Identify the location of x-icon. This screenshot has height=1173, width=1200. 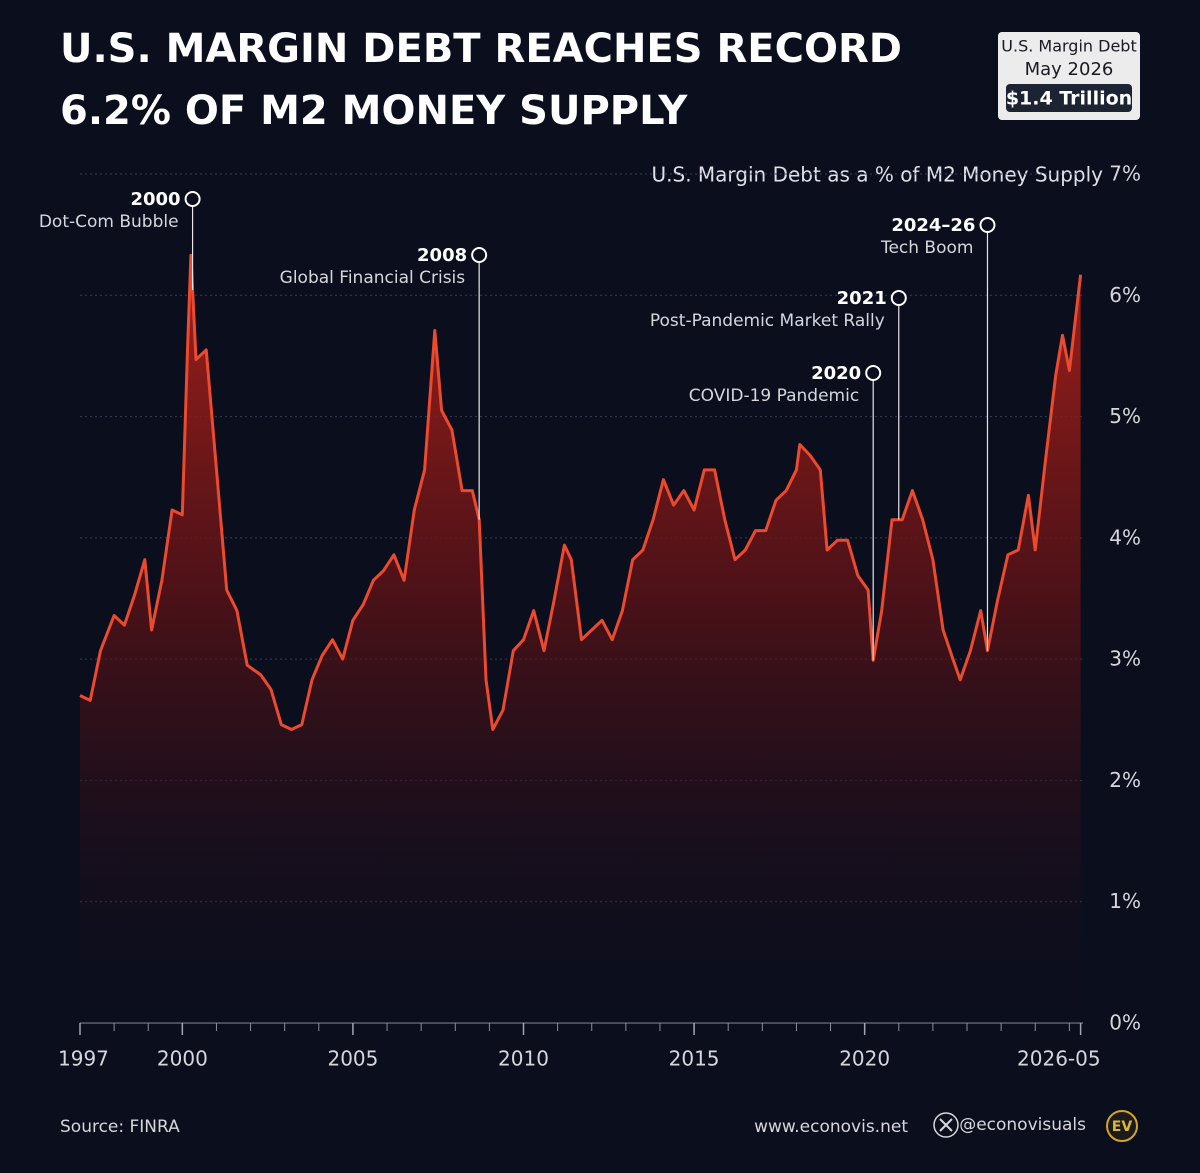
(946, 1125).